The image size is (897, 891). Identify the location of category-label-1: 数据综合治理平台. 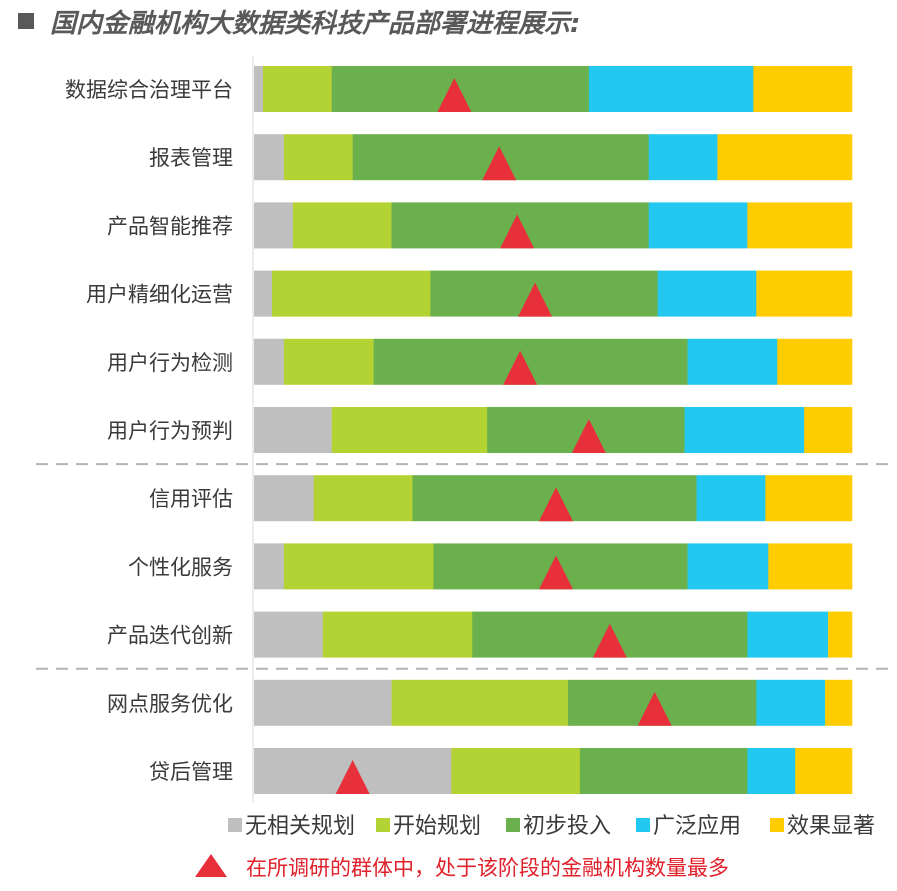
(149, 90).